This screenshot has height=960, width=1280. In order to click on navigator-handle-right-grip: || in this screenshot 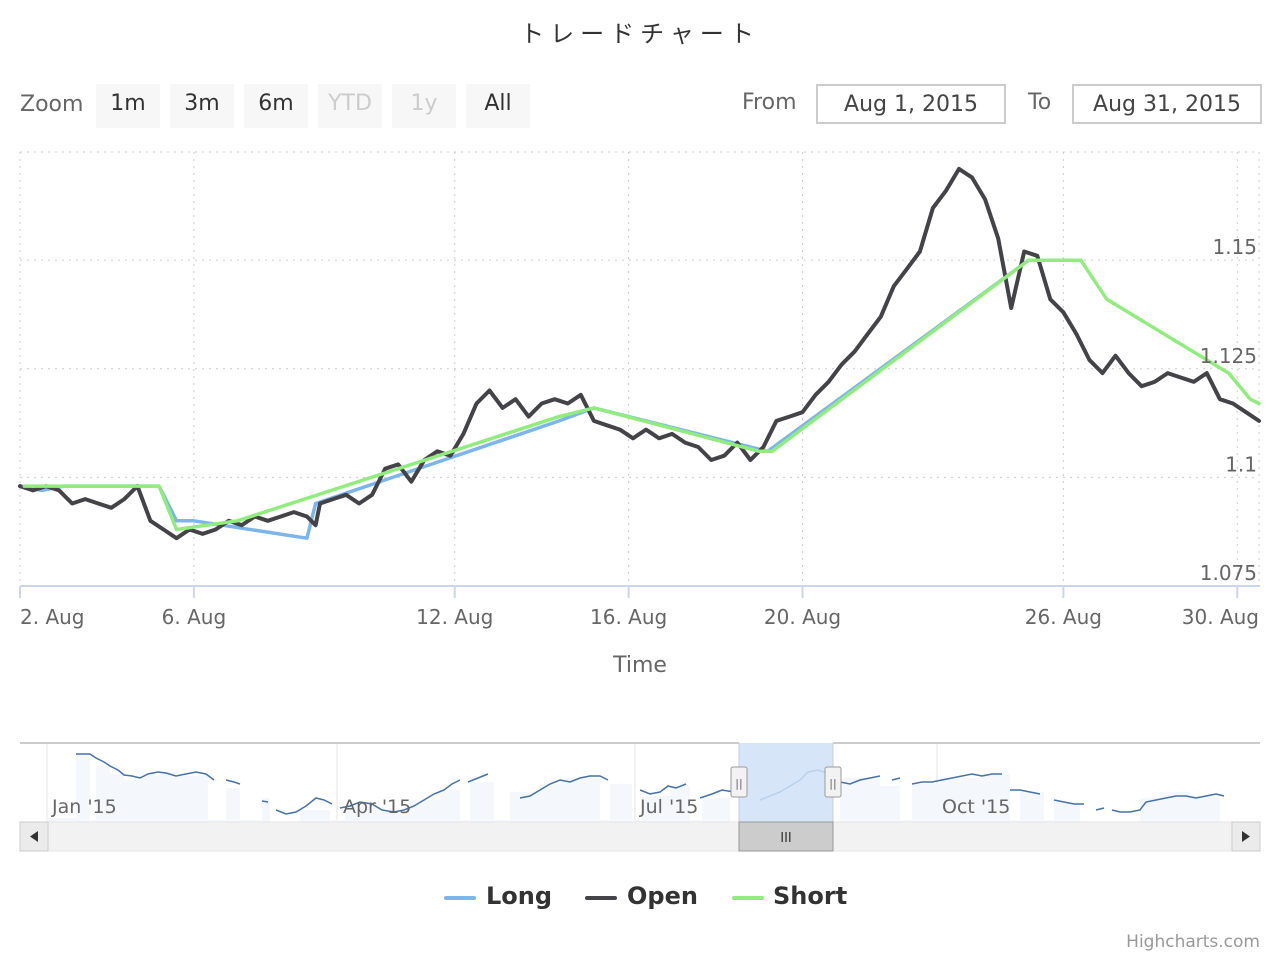, I will do `click(832, 783)`.